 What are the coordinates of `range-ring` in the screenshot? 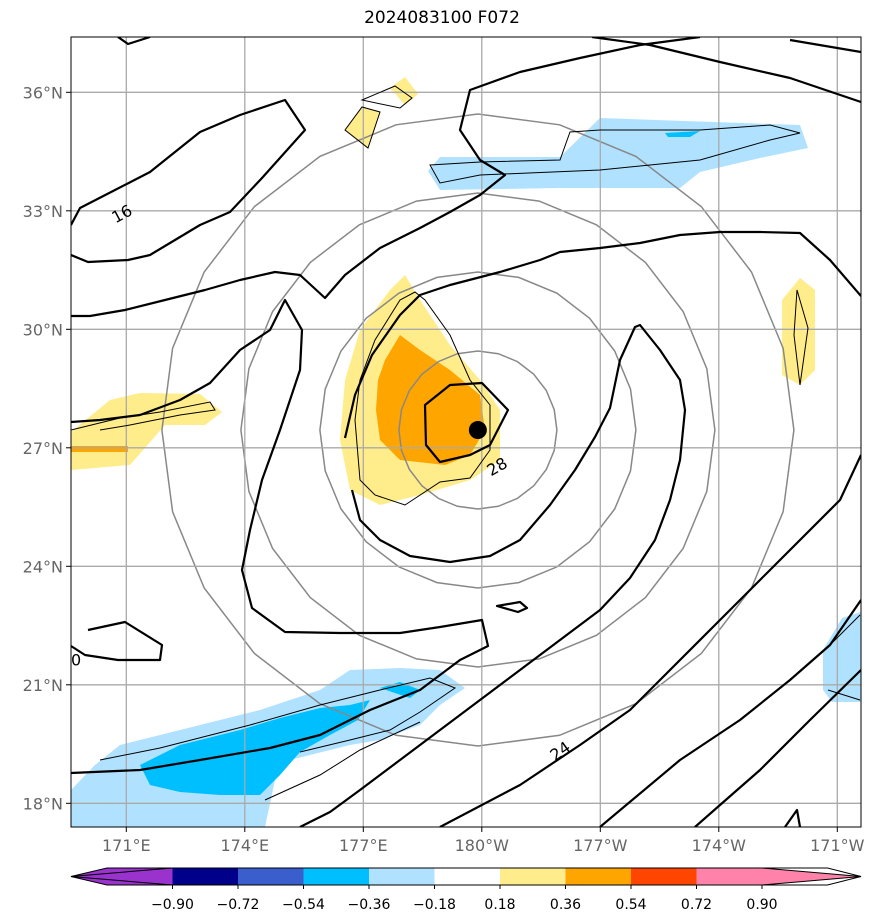 It's located at (478, 430).